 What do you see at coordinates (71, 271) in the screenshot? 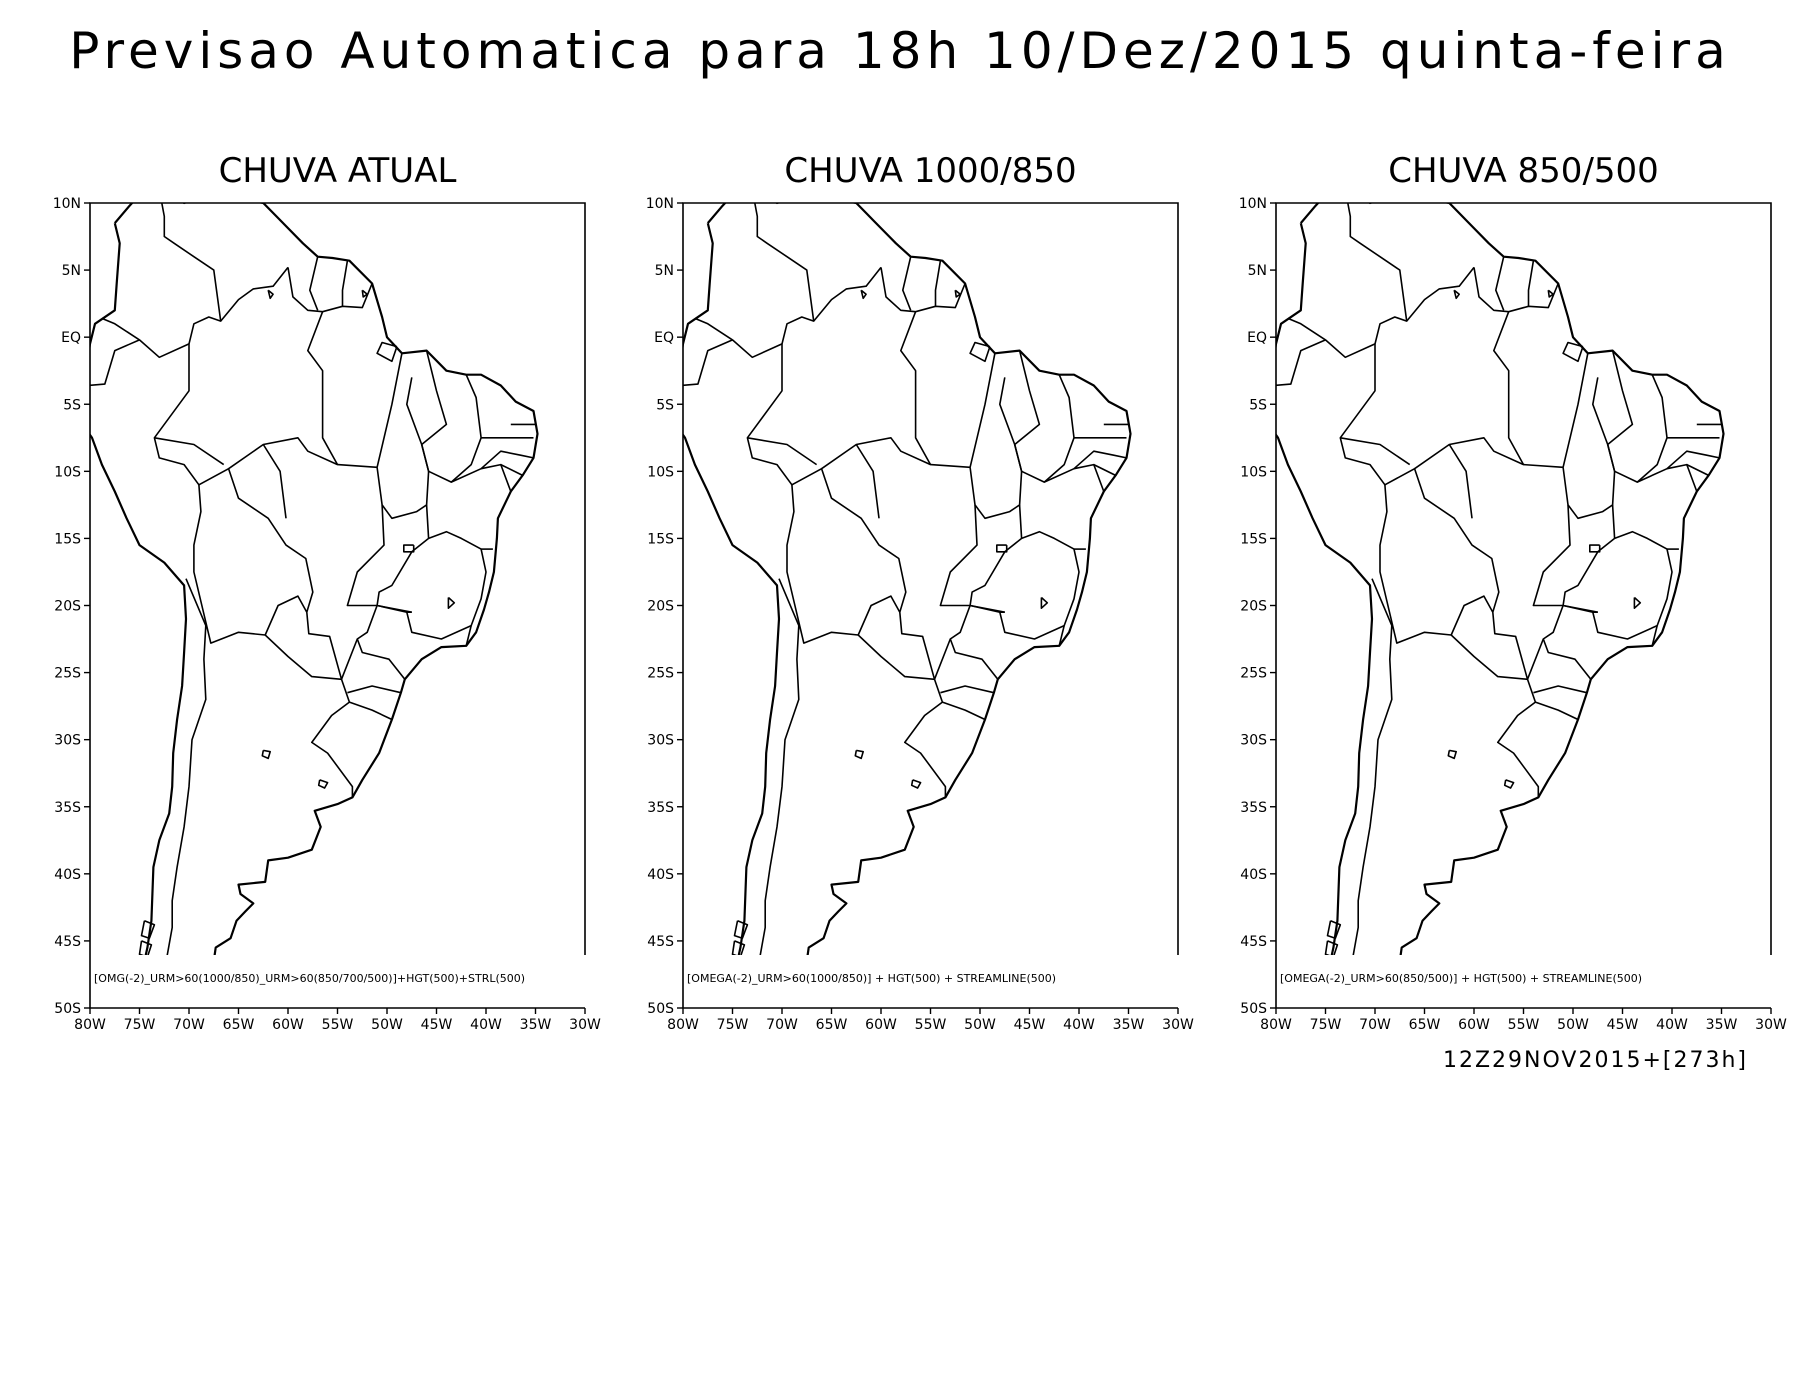
I see `lat-tick-label: 5N` at bounding box center [71, 271].